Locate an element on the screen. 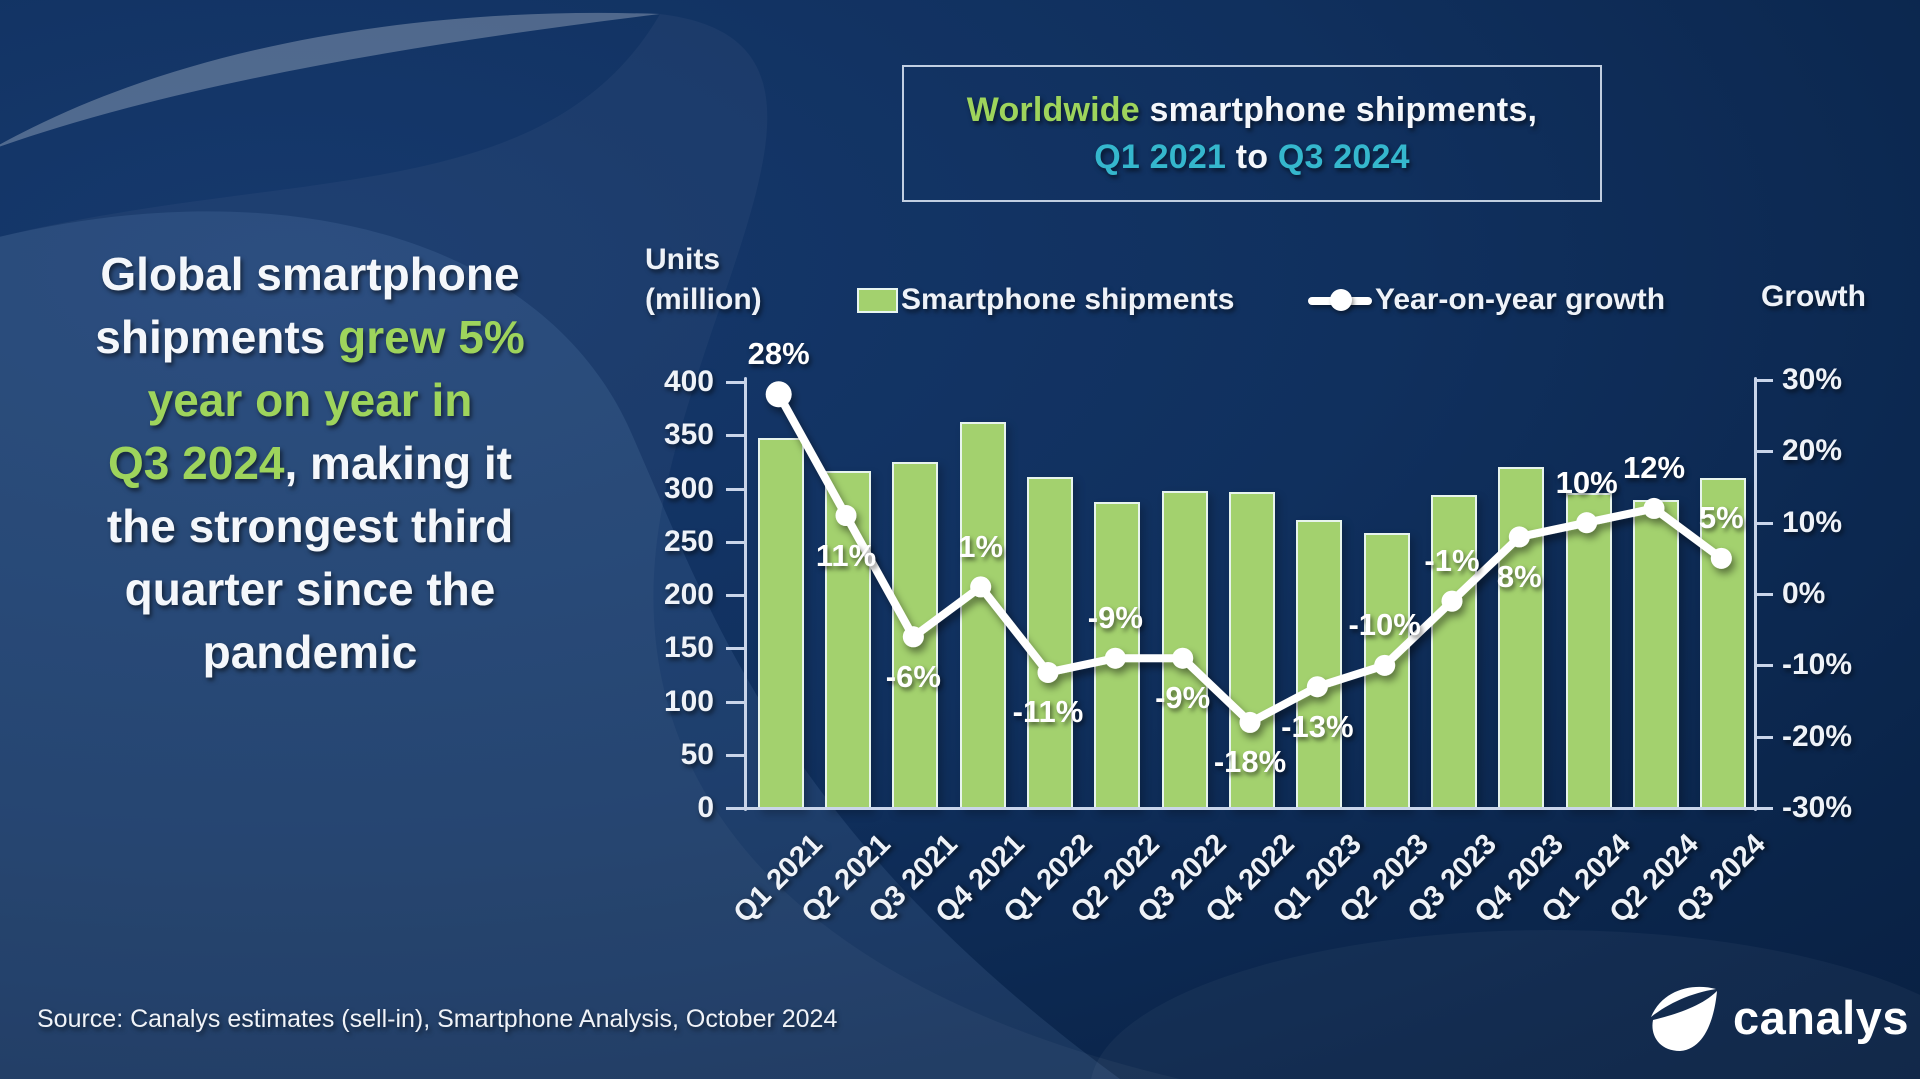 This screenshot has height=1079, width=1920. right-axis-tick-label: -10% is located at coordinates (1817, 665).